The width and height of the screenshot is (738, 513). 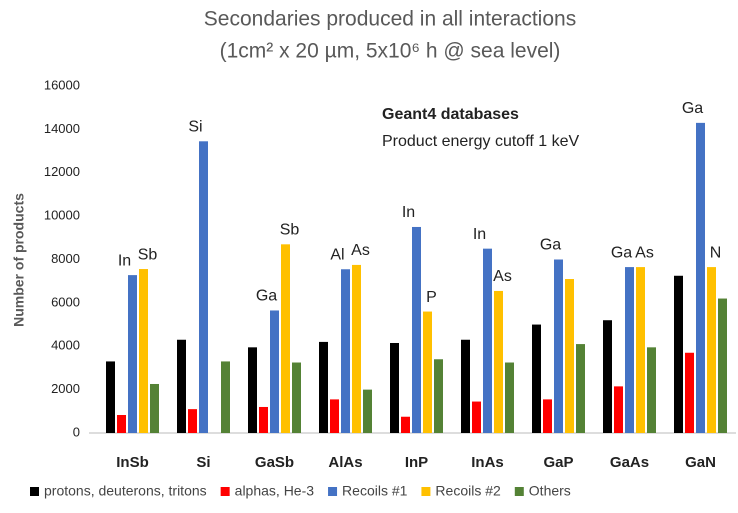 What do you see at coordinates (62, 215) in the screenshot?
I see `y-tick-label: 10000` at bounding box center [62, 215].